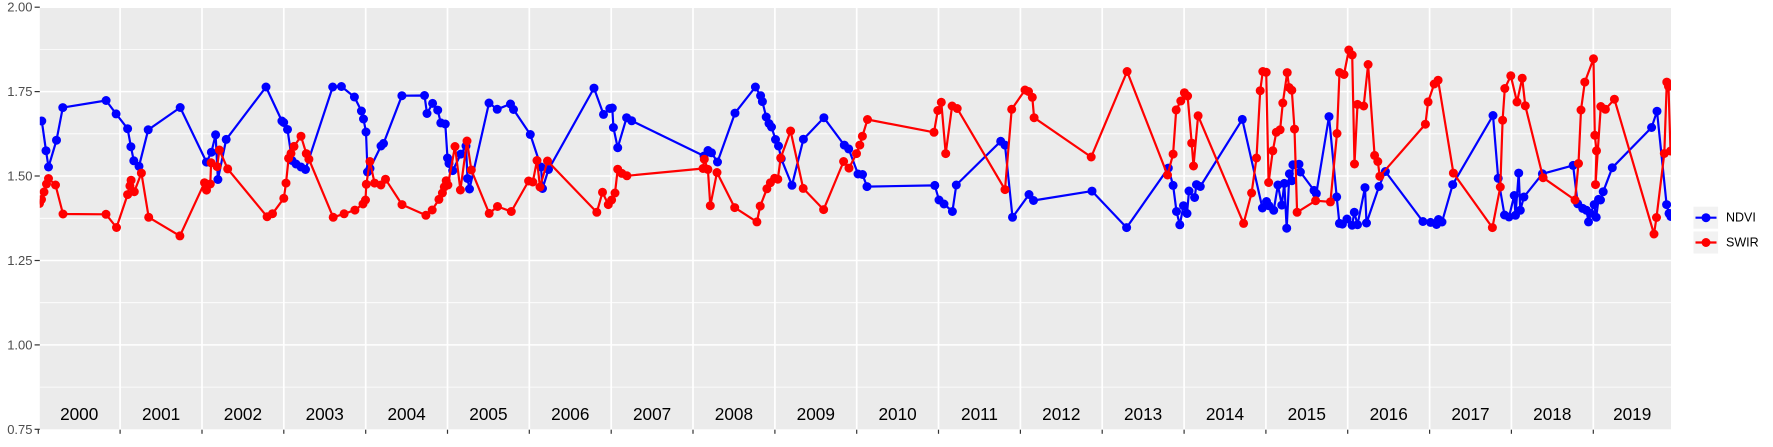 The image size is (1773, 447). I want to click on svg-text: SWIR, so click(1742, 243).